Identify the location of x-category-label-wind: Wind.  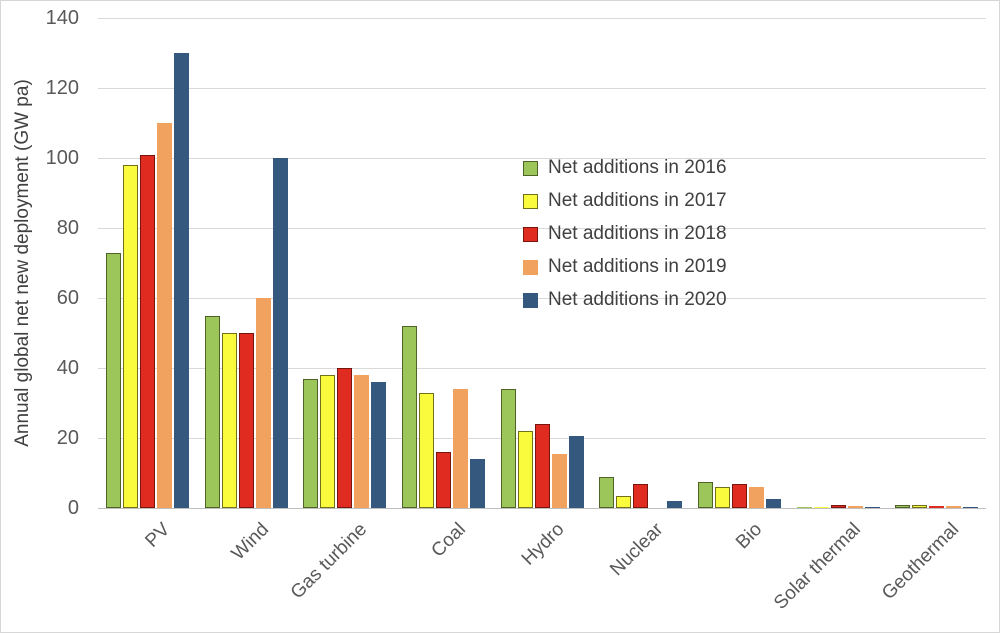
(250, 542).